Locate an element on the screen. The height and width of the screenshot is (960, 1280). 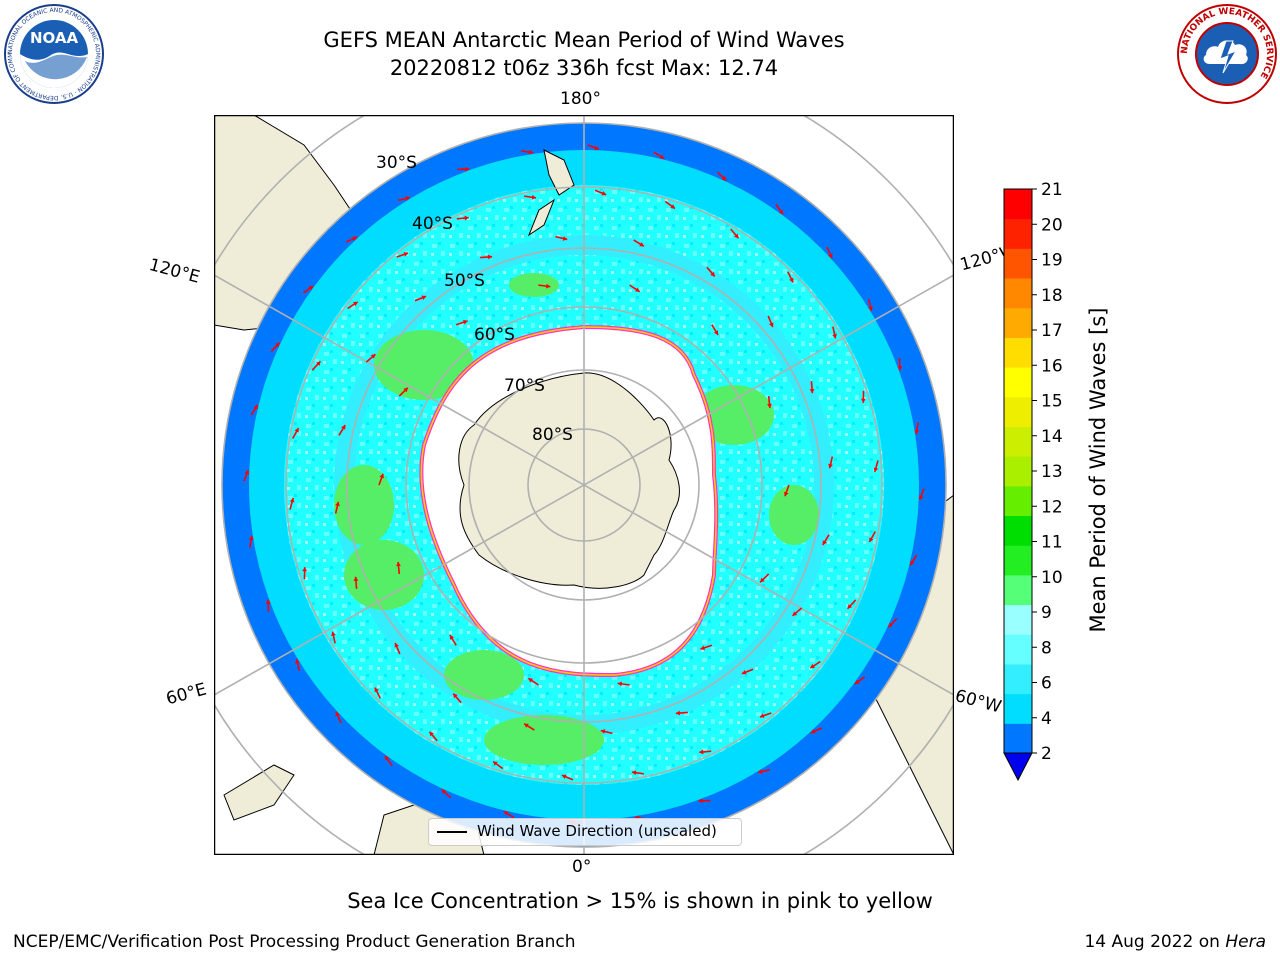
nws-logo: NATIONAL WEATHER SERVICE is located at coordinates (1227, 54).